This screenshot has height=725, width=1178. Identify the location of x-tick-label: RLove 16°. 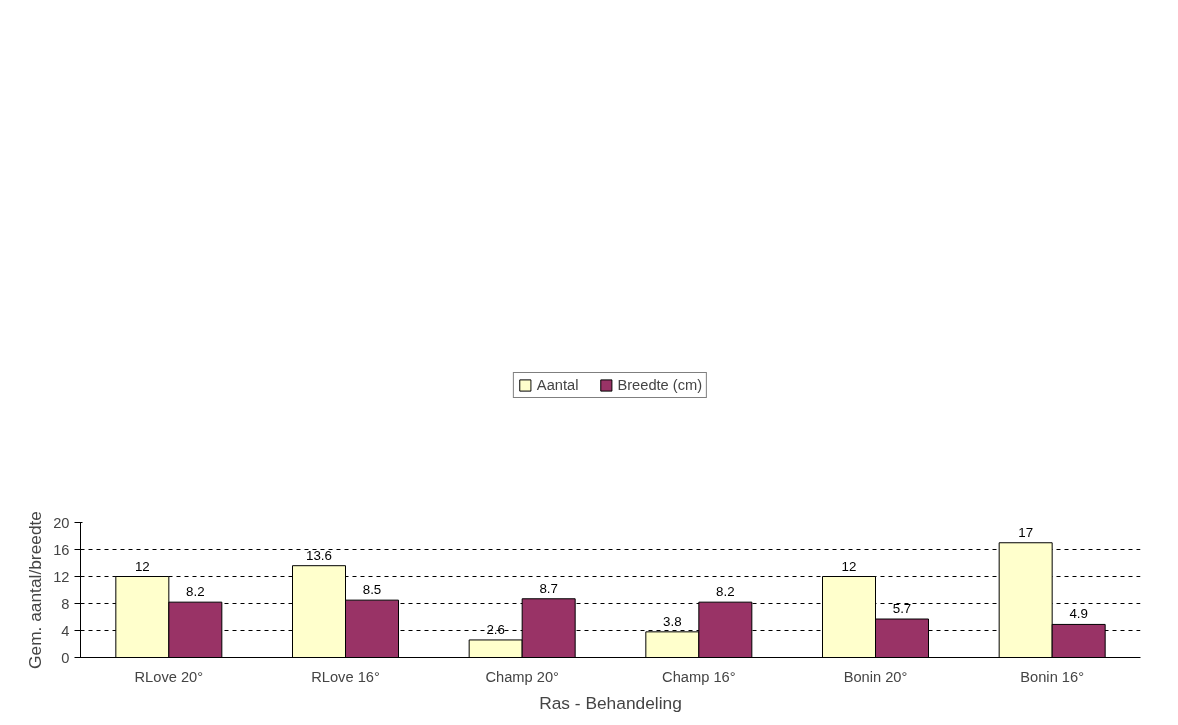
(345, 676).